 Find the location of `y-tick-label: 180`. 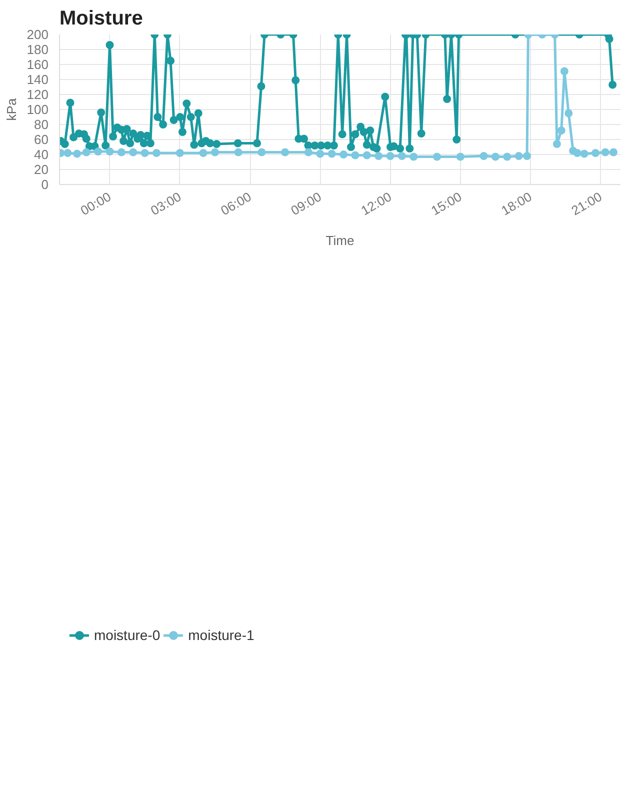

y-tick-label: 180 is located at coordinates (37, 49).